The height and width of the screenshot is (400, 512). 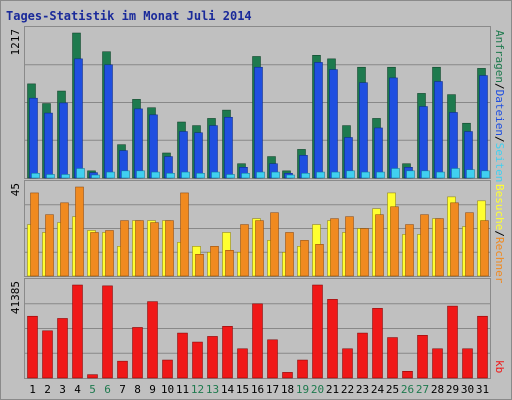 What do you see at coordinates (332, 389) in the screenshot?
I see `x-tick-label: 21` at bounding box center [332, 389].